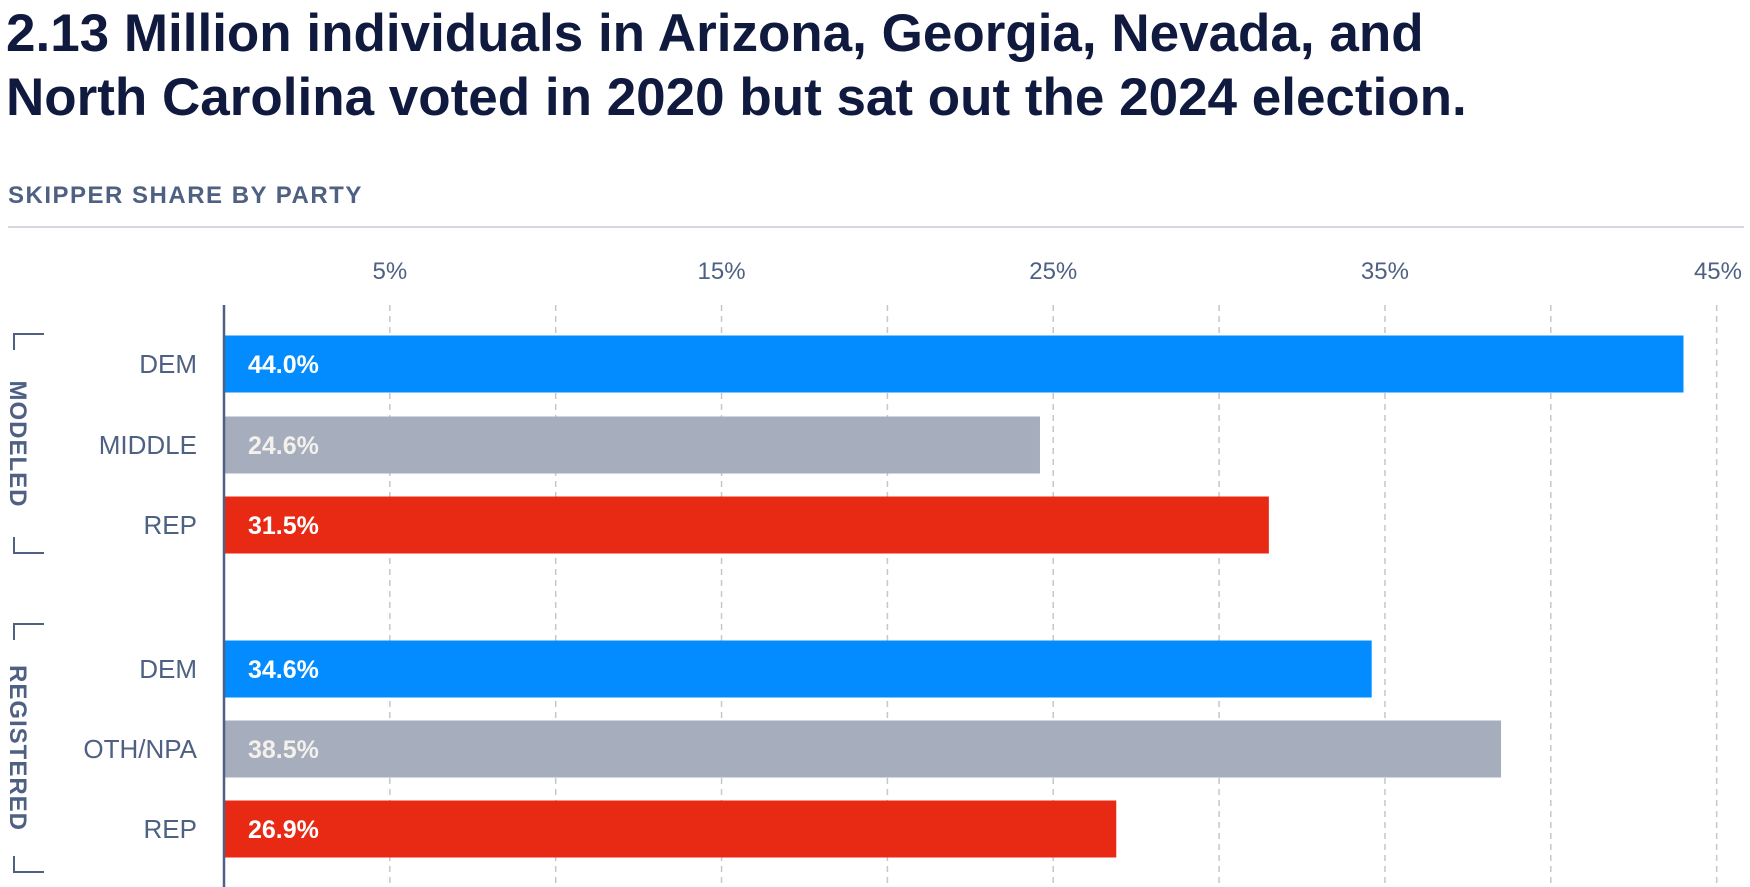  I want to click on category-label: MIDDLE, so click(148, 445).